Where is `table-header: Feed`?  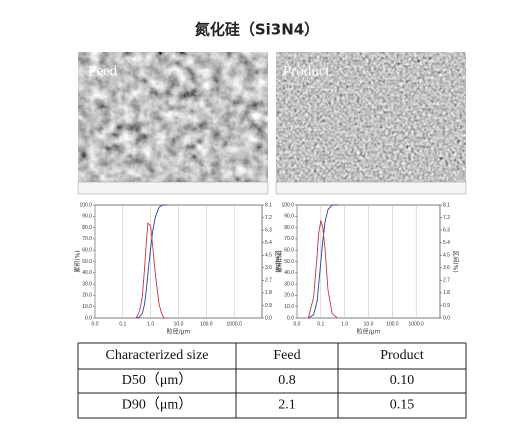
table-header: Feed is located at coordinates (286, 355).